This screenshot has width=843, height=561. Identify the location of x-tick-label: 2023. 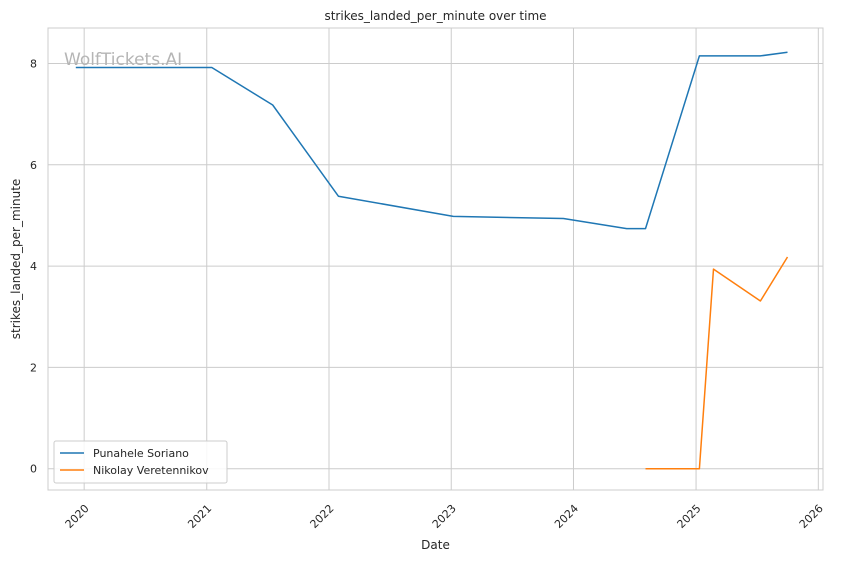
(444, 516).